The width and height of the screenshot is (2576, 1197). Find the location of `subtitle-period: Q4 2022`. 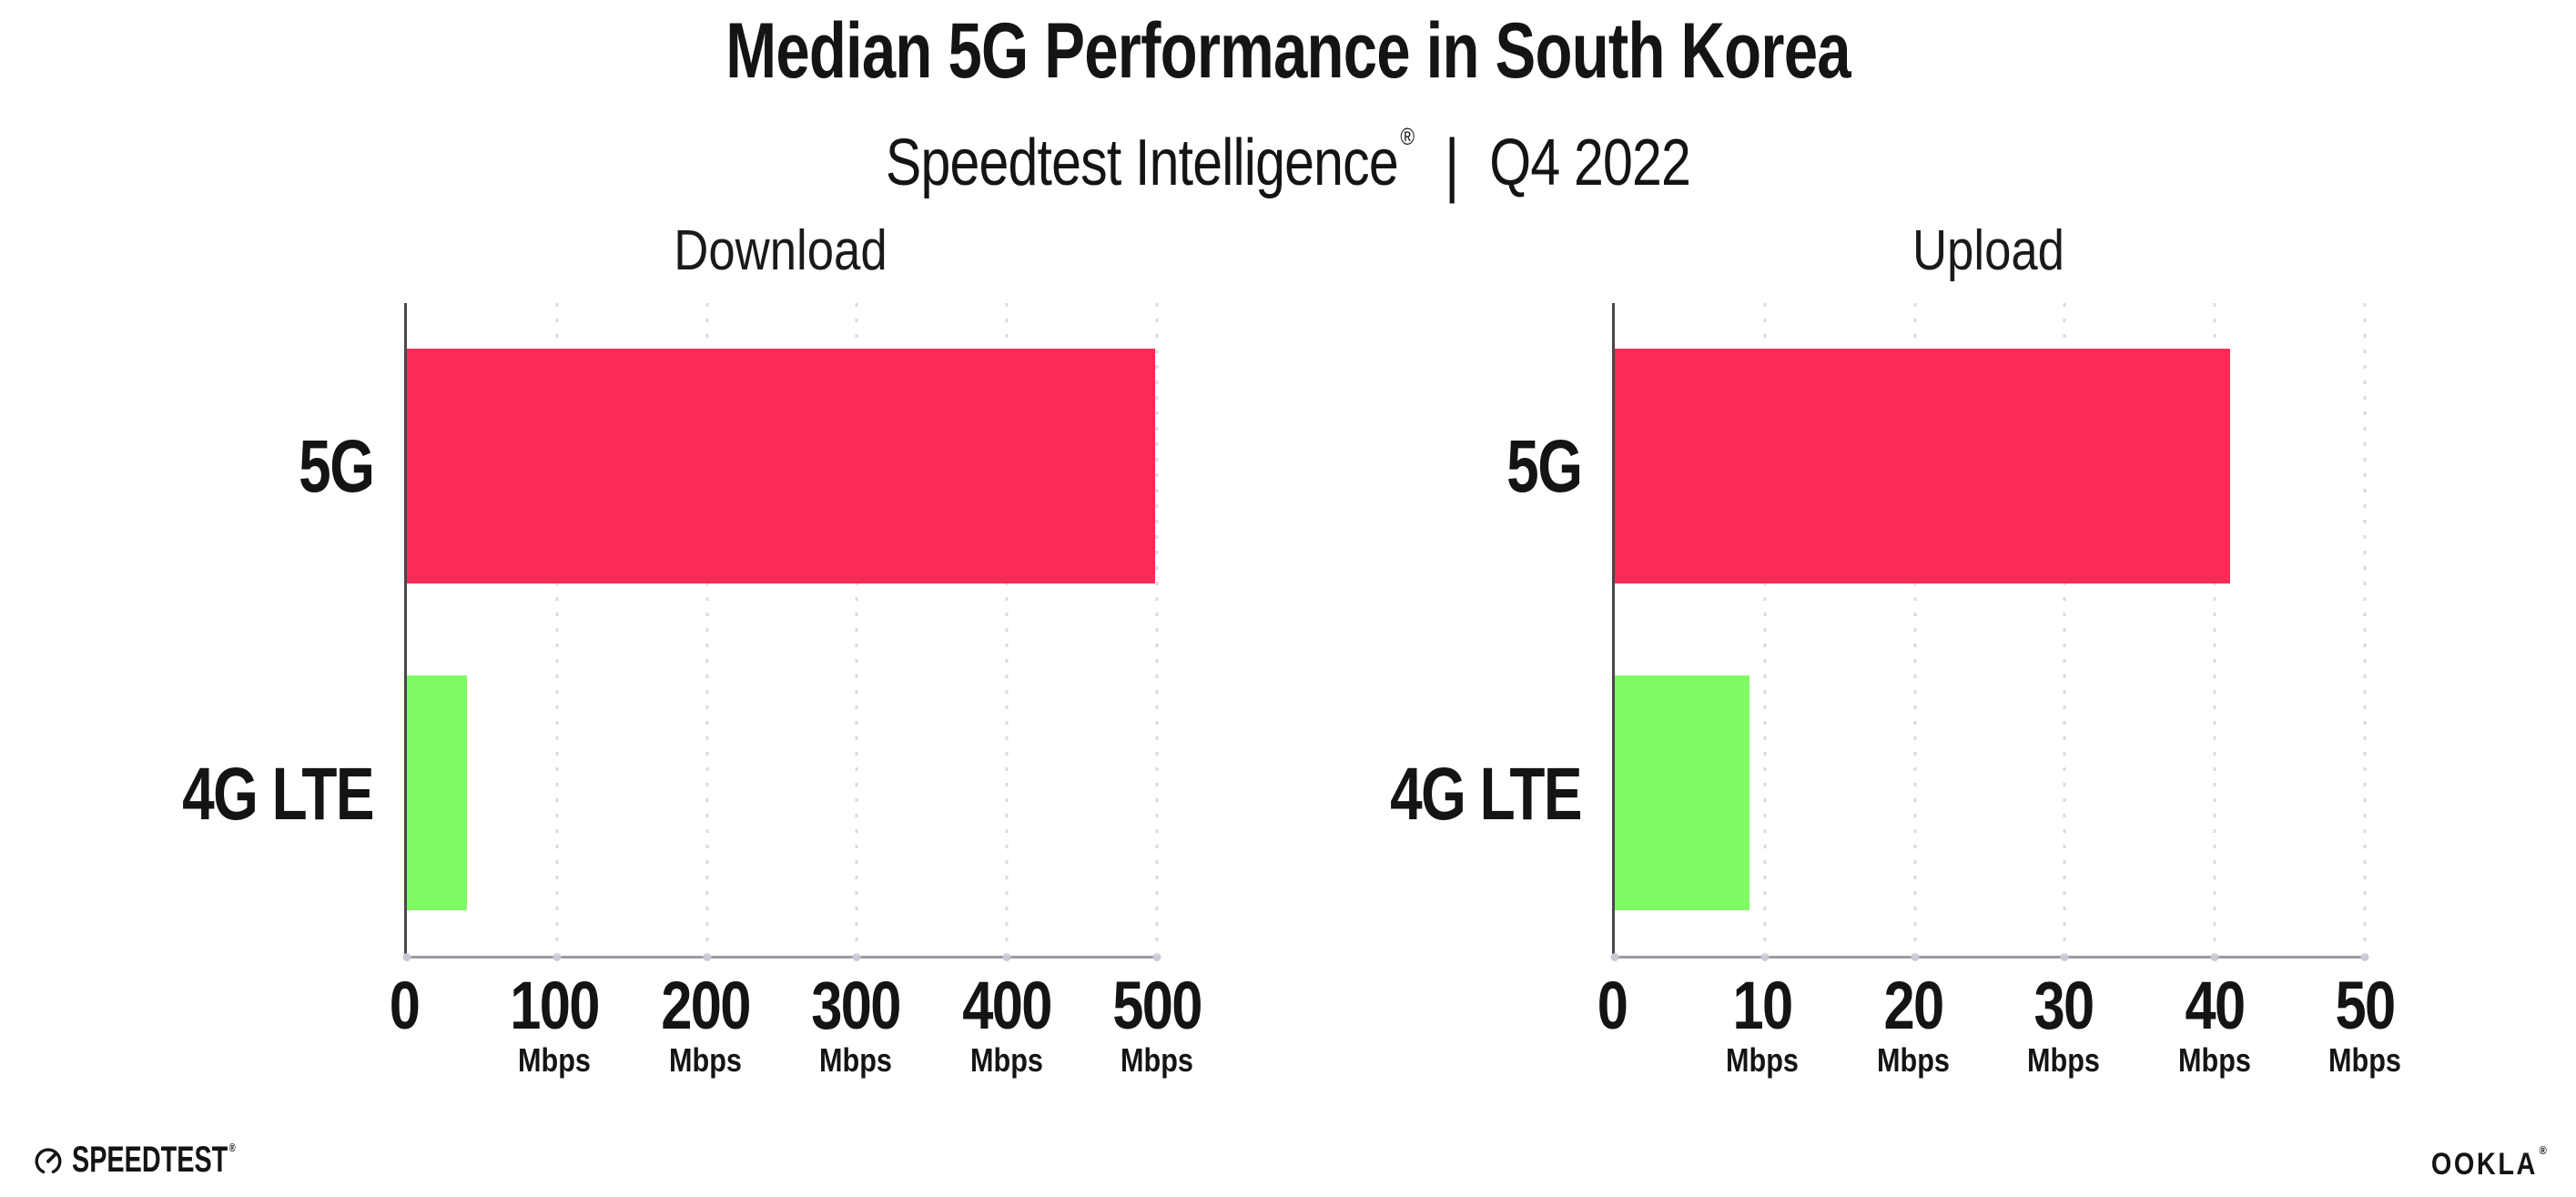

subtitle-period: Q4 2022 is located at coordinates (1590, 163).